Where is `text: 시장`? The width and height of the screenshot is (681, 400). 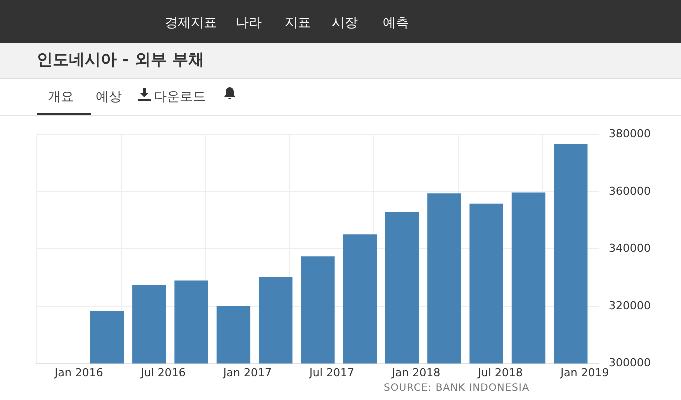 text: 시장 is located at coordinates (345, 23).